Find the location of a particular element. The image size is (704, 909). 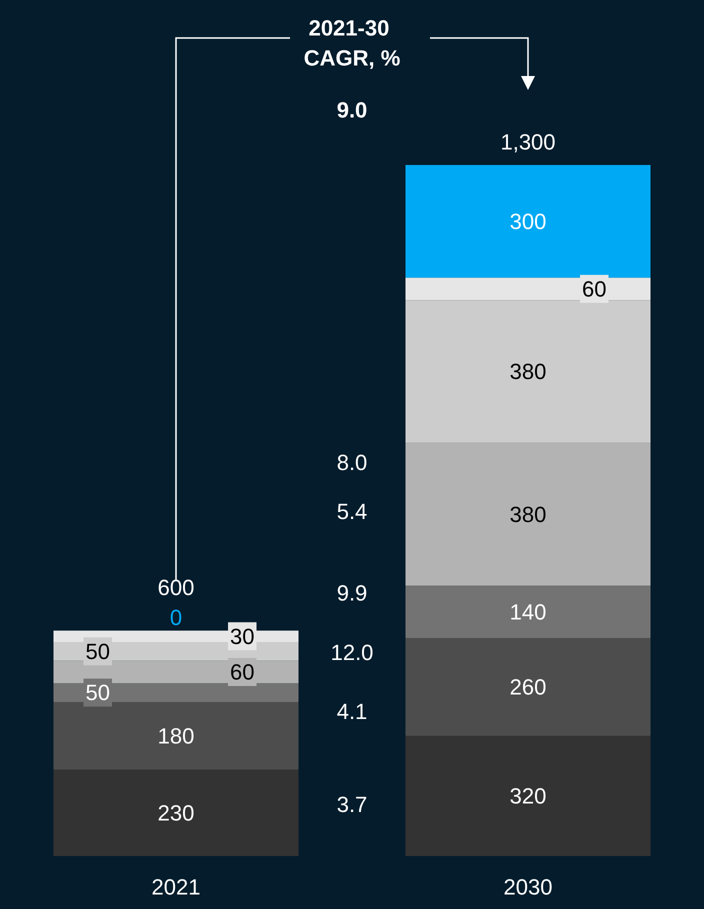

annotation: 4.1 is located at coordinates (352, 711).